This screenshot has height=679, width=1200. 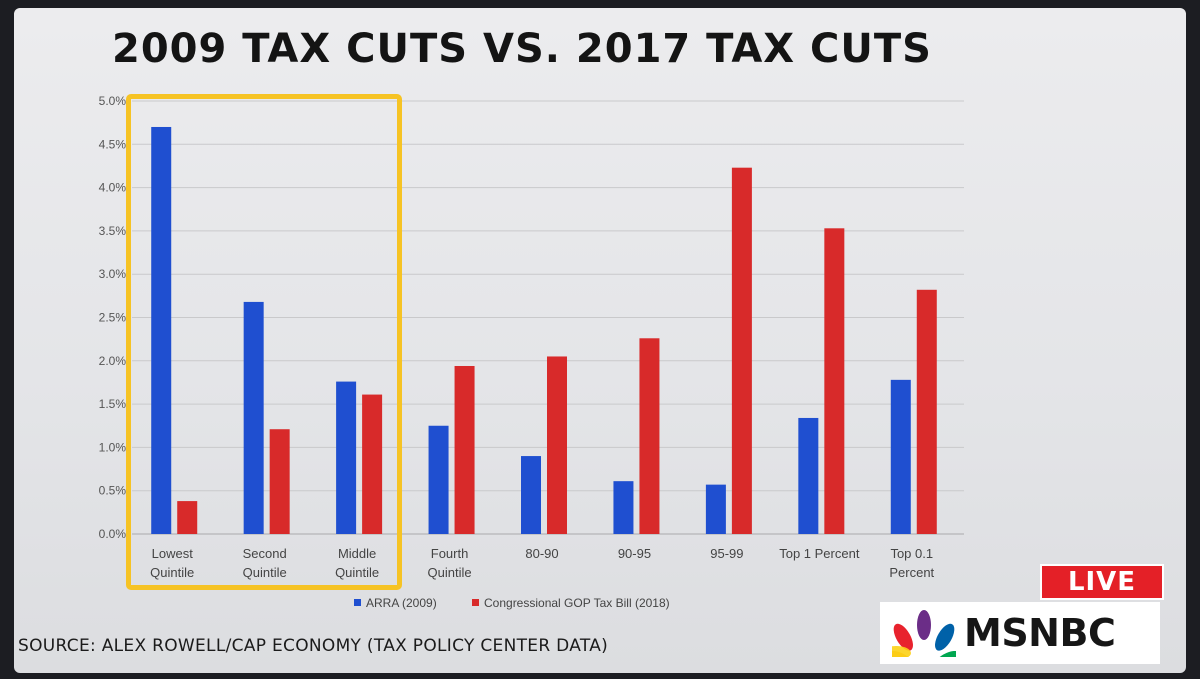 I want to click on legend-label: Congressional GOP Tax Bill (2018), so click(x=577, y=603).